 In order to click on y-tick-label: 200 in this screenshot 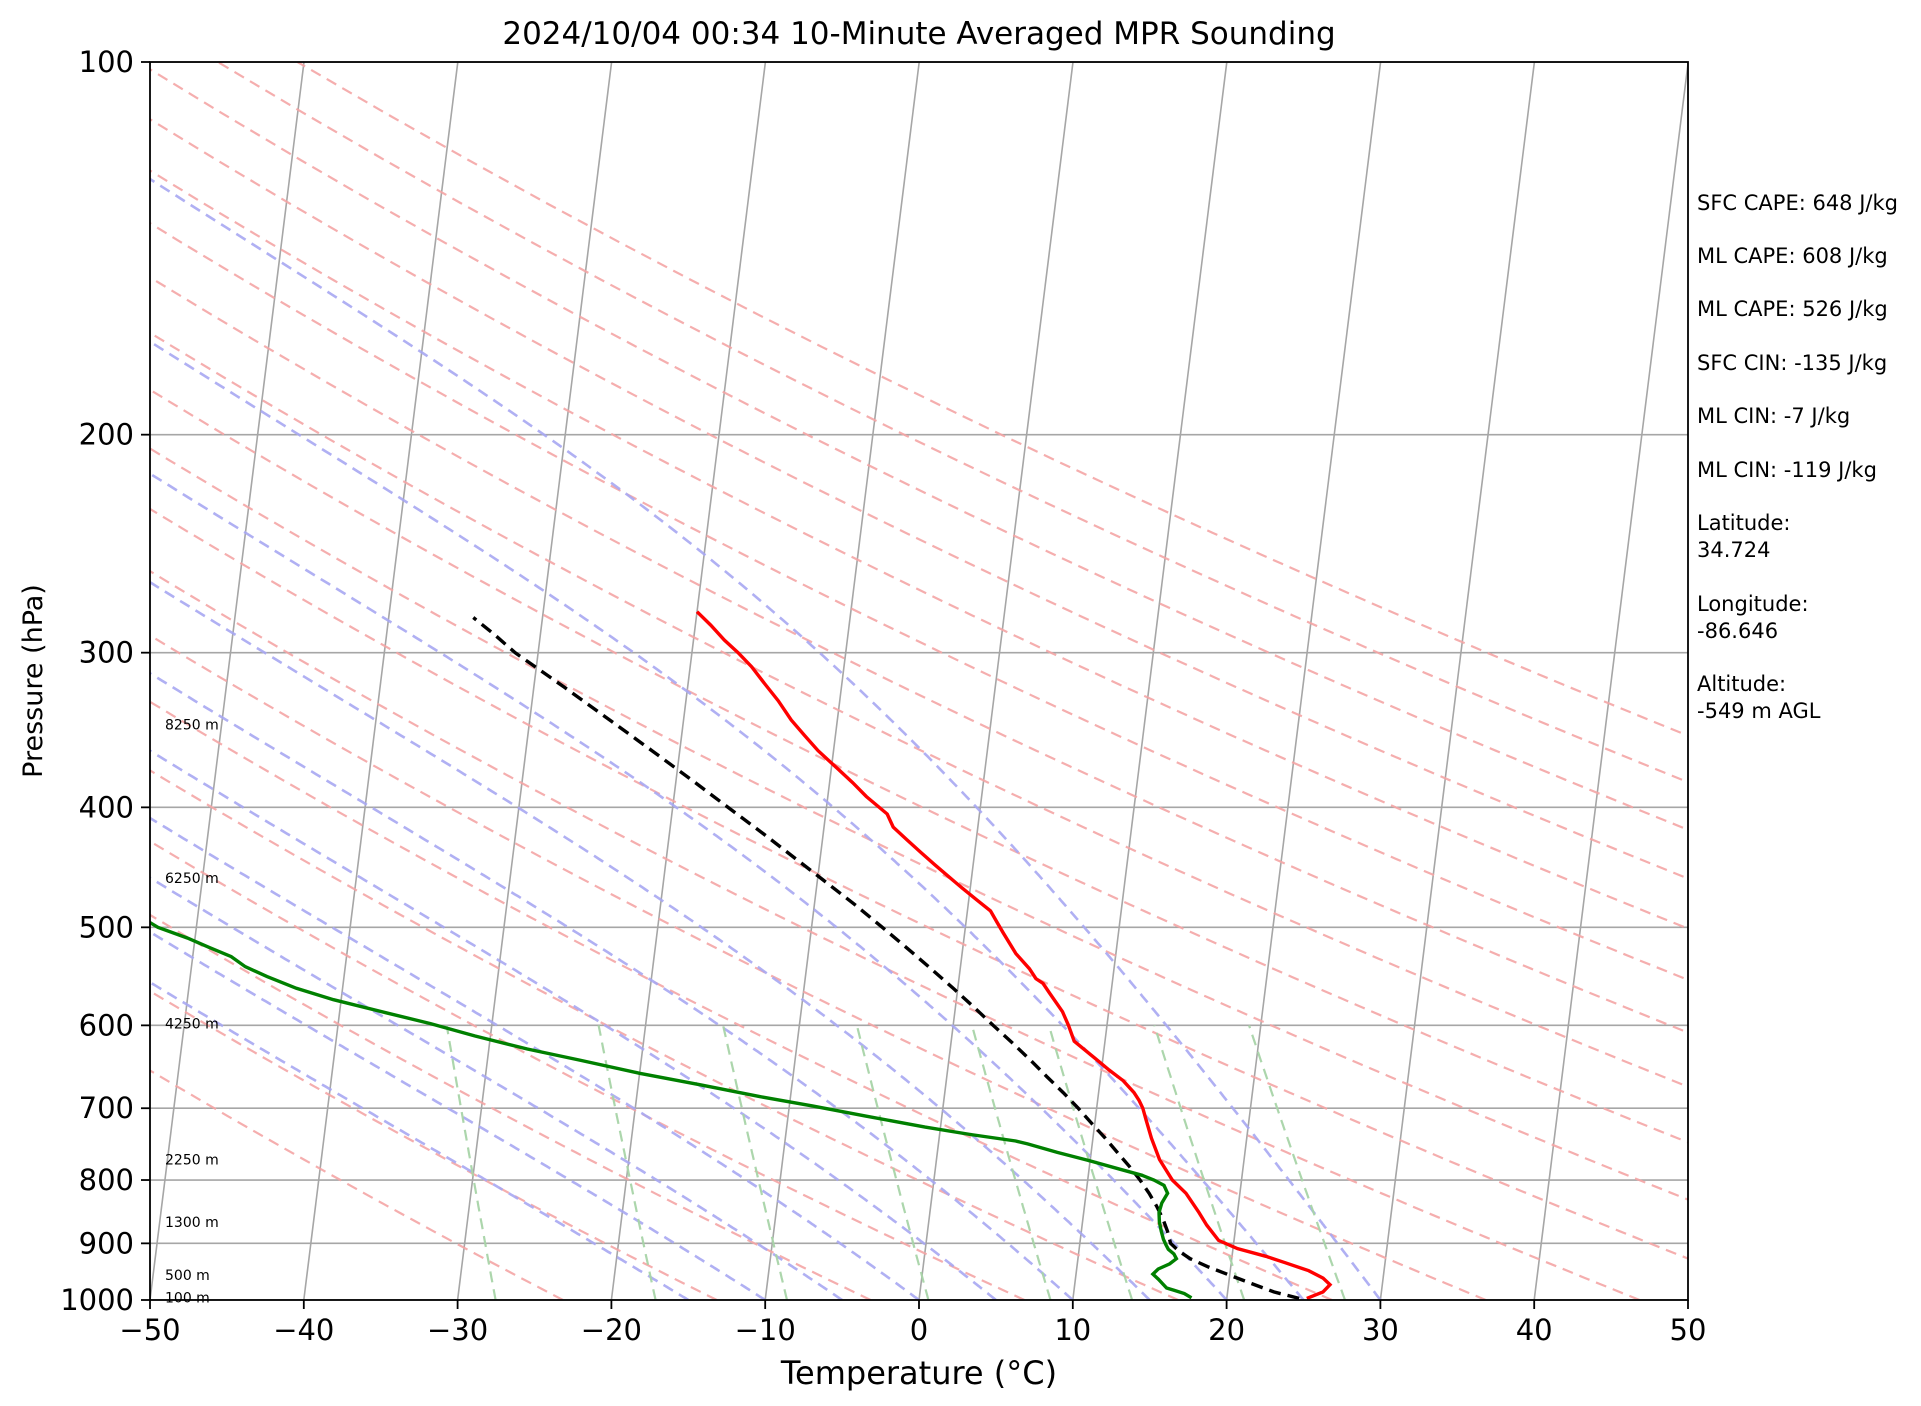, I will do `click(106, 435)`.